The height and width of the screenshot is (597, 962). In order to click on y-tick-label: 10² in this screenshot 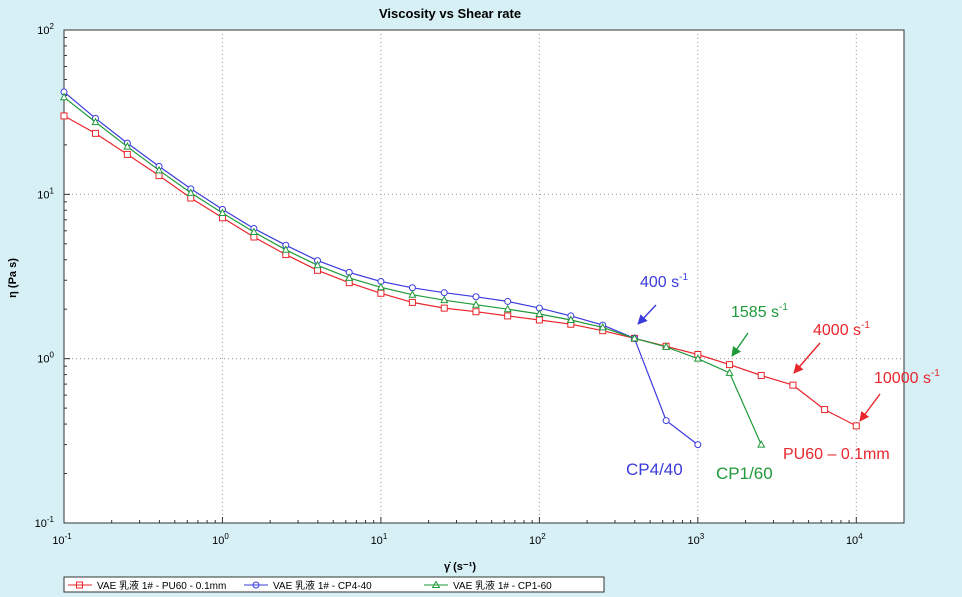, I will do `click(45, 29)`.